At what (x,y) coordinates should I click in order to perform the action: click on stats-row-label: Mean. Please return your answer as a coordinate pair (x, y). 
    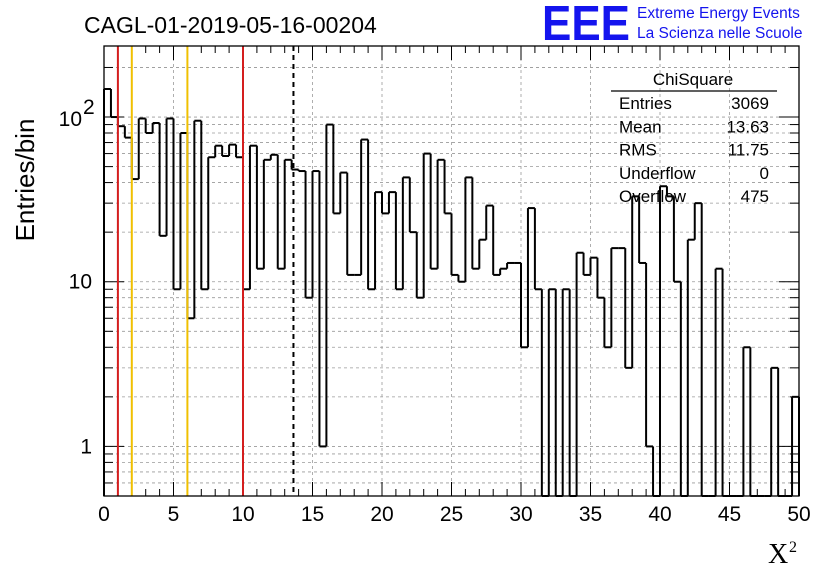
    Looking at the image, I should click on (640, 126).